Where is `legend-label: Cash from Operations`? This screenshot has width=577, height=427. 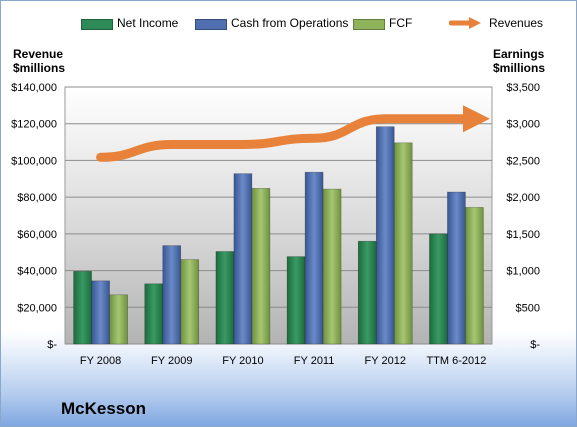 legend-label: Cash from Operations is located at coordinates (290, 23).